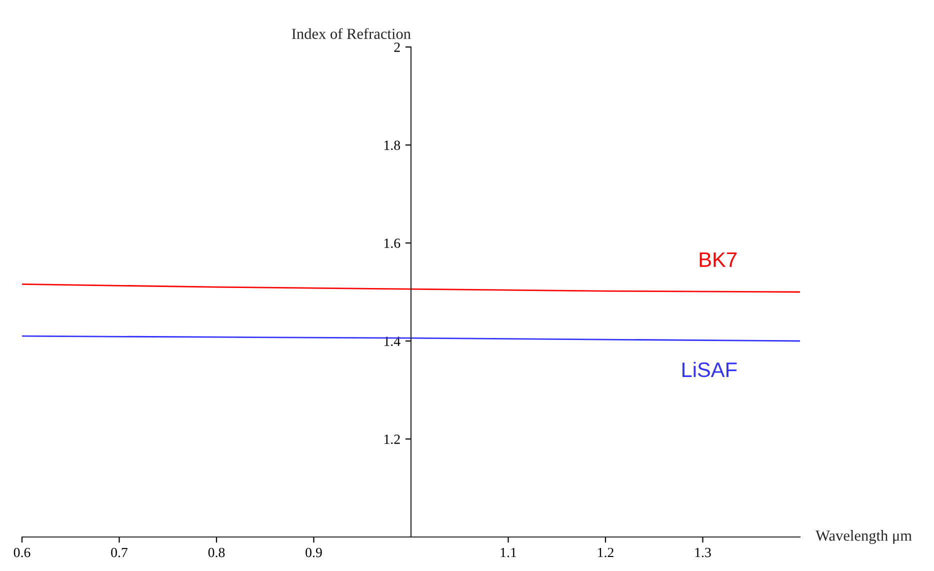  I want to click on y-tick-label: 2, so click(397, 47).